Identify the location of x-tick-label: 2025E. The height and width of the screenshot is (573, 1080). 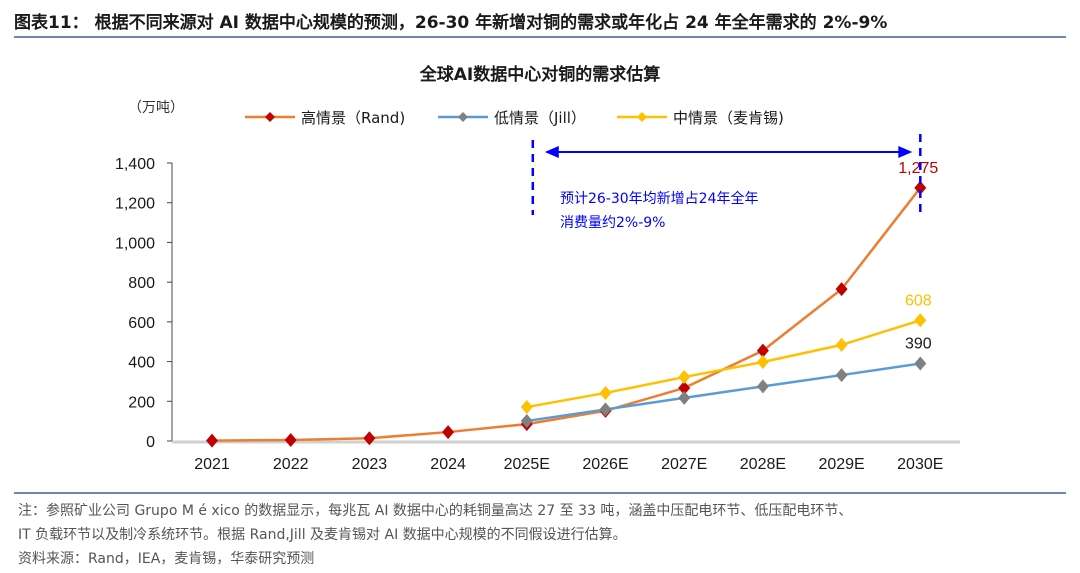
(527, 464).